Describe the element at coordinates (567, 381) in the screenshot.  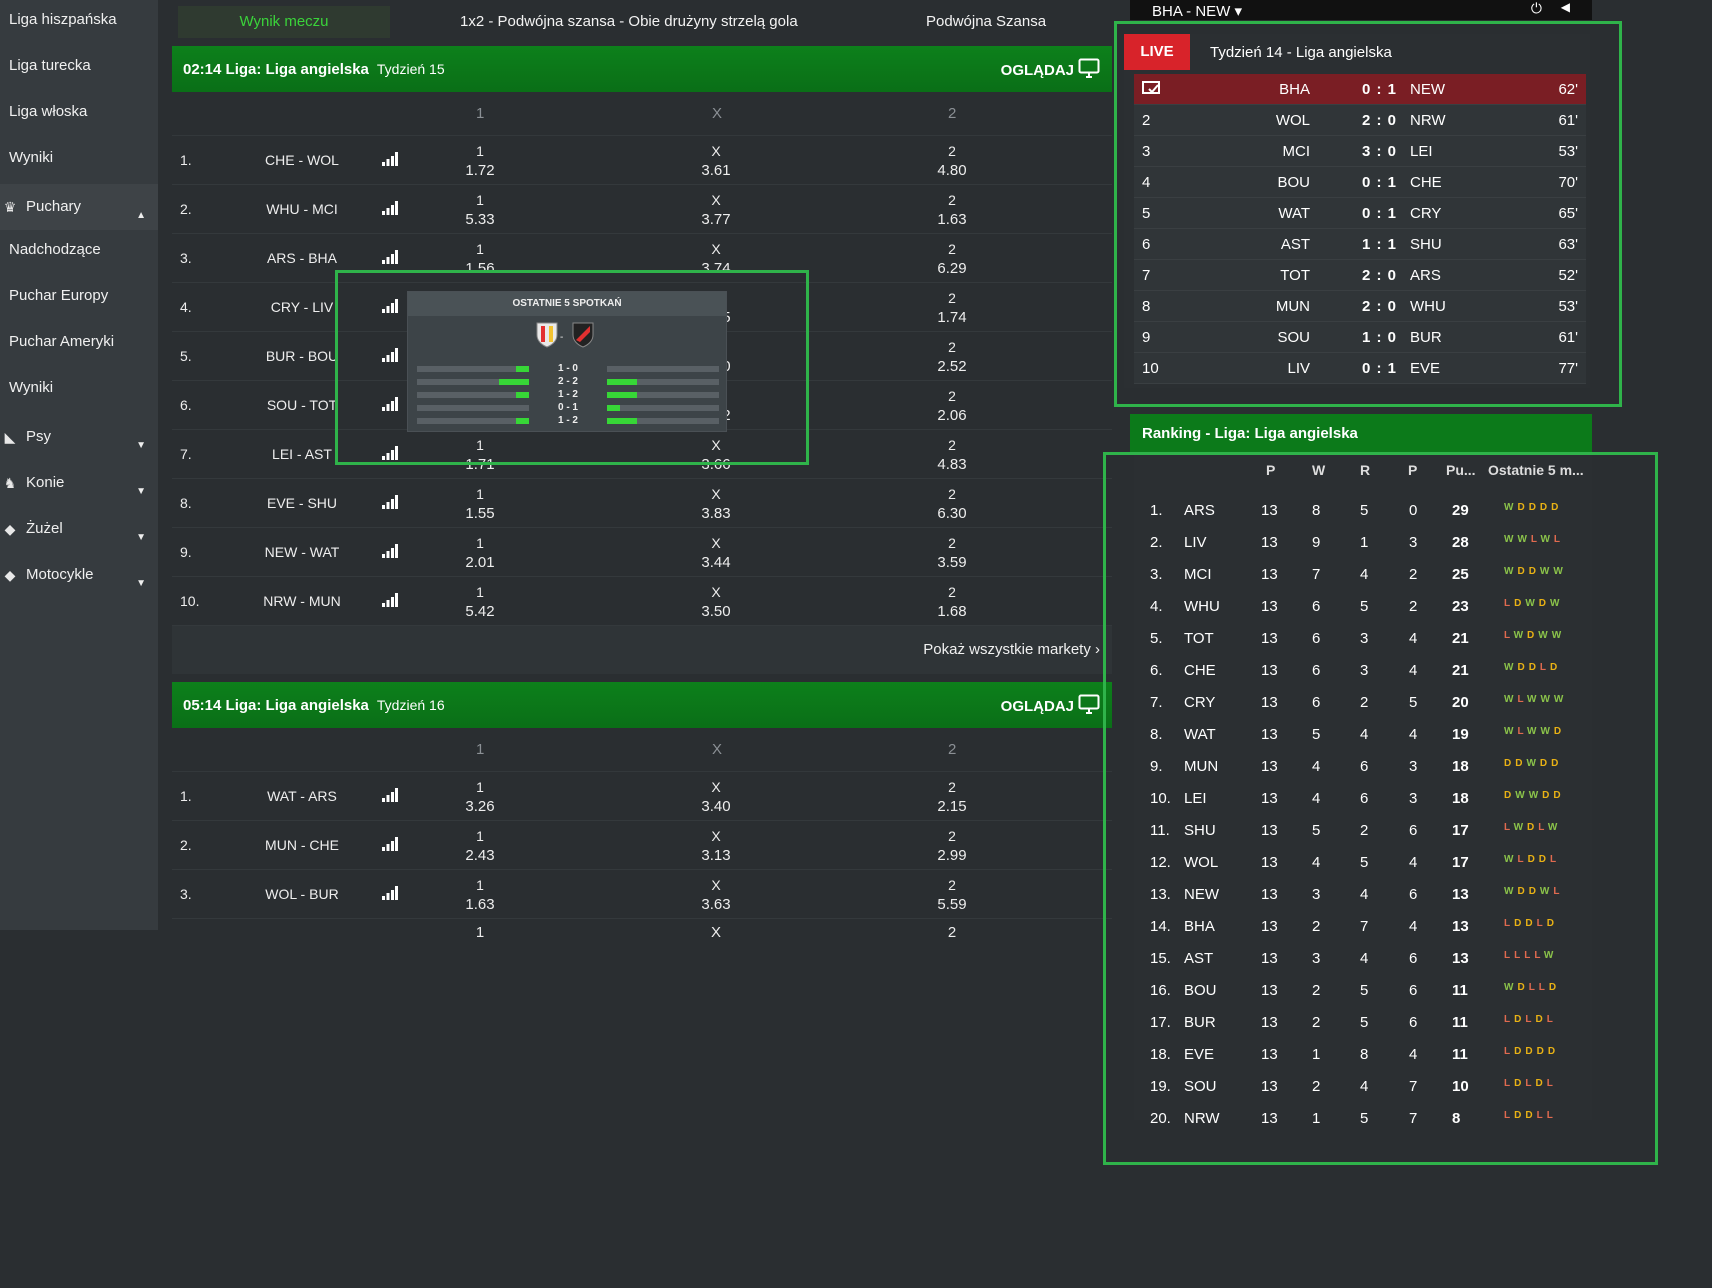
I see `h2h-score: 2 - 2` at that location.